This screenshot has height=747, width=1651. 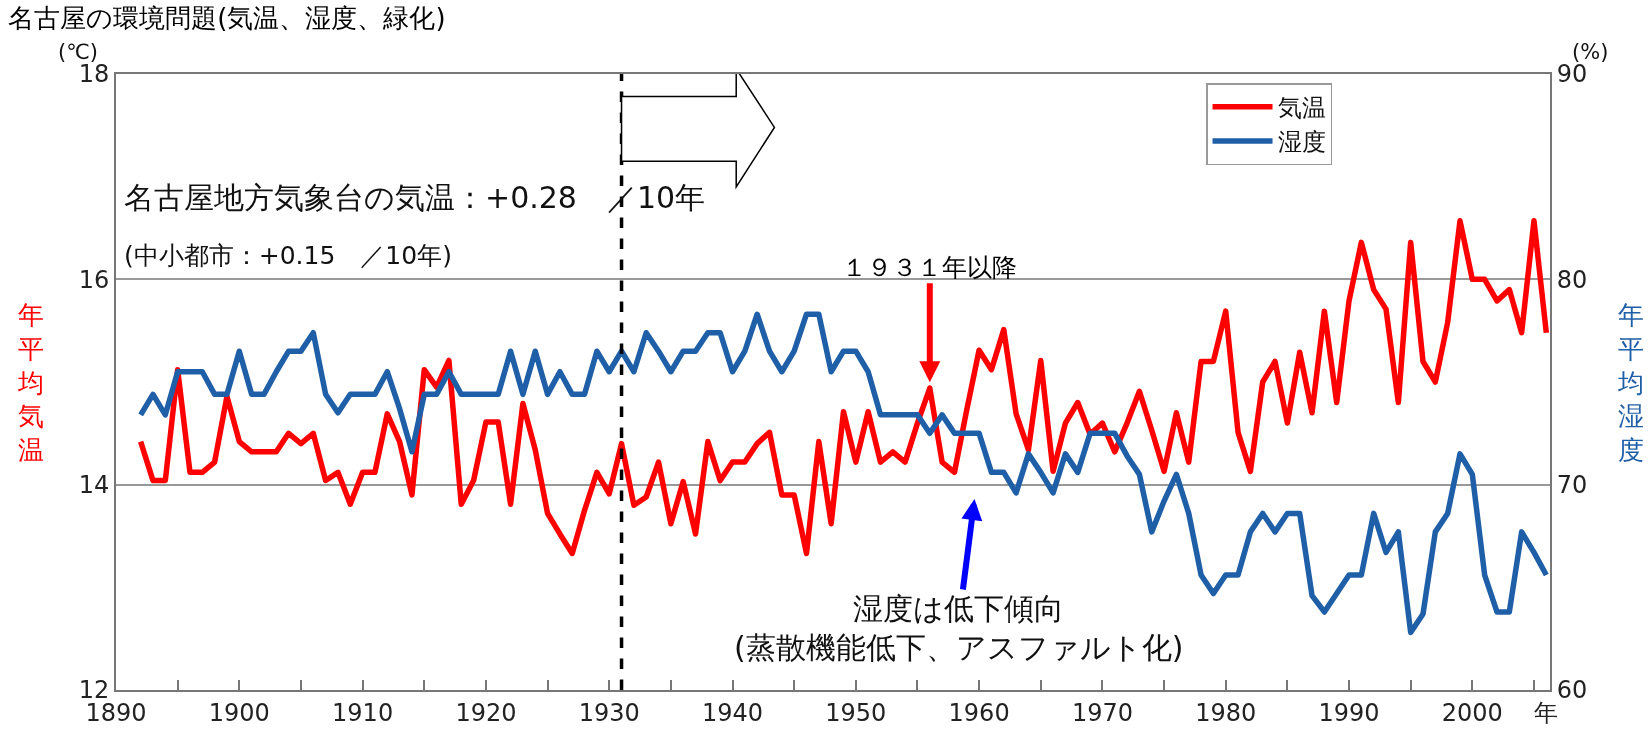 What do you see at coordinates (94, 279) in the screenshot?
I see `y-tick-label: 16` at bounding box center [94, 279].